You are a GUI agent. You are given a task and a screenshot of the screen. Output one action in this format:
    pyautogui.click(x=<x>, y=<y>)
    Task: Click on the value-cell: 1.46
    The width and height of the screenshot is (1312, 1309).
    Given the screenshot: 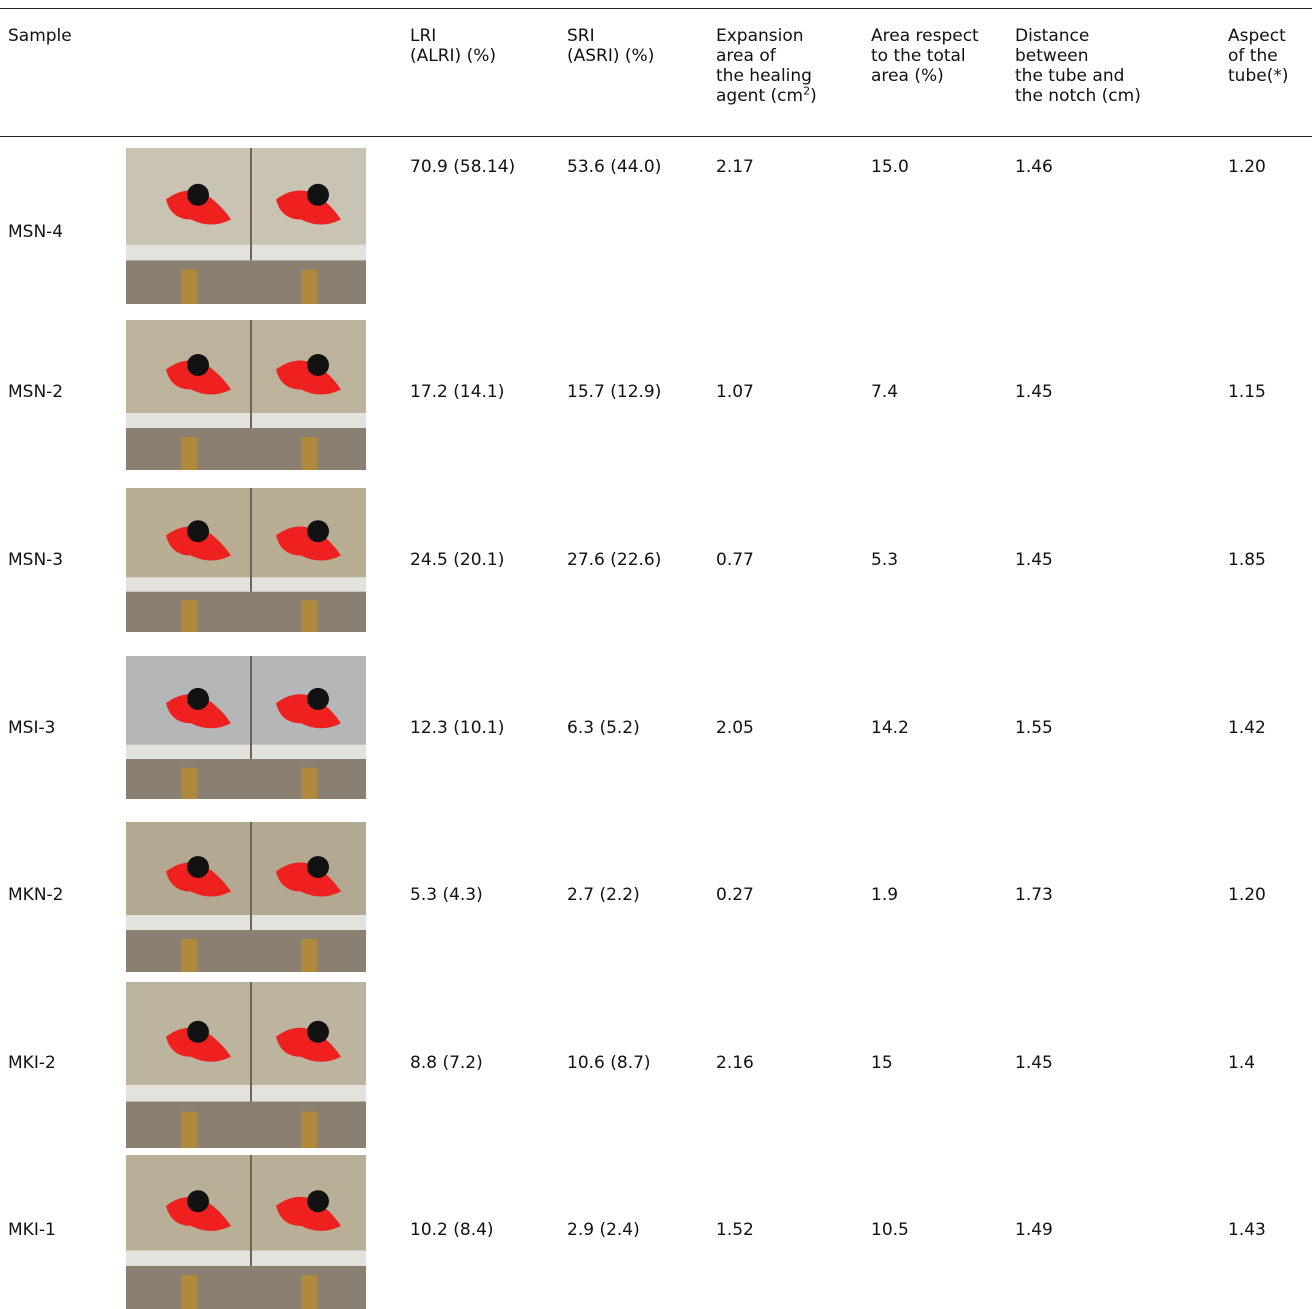 What is the action you would take?
    pyautogui.click(x=1034, y=167)
    